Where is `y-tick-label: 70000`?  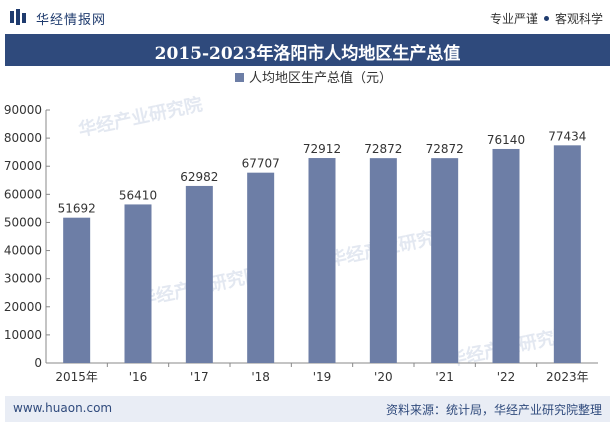
y-tick-label: 70000 is located at coordinates (23, 166).